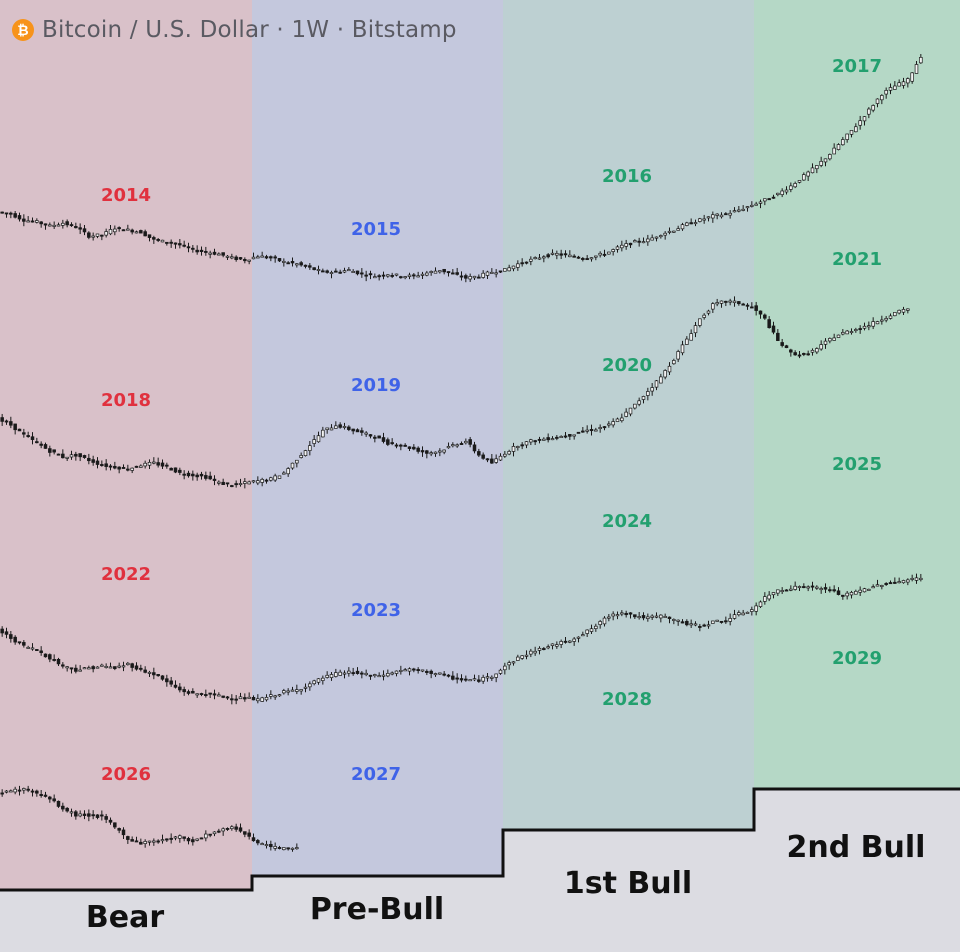  I want to click on year-label-2024: 2024, so click(627, 521).